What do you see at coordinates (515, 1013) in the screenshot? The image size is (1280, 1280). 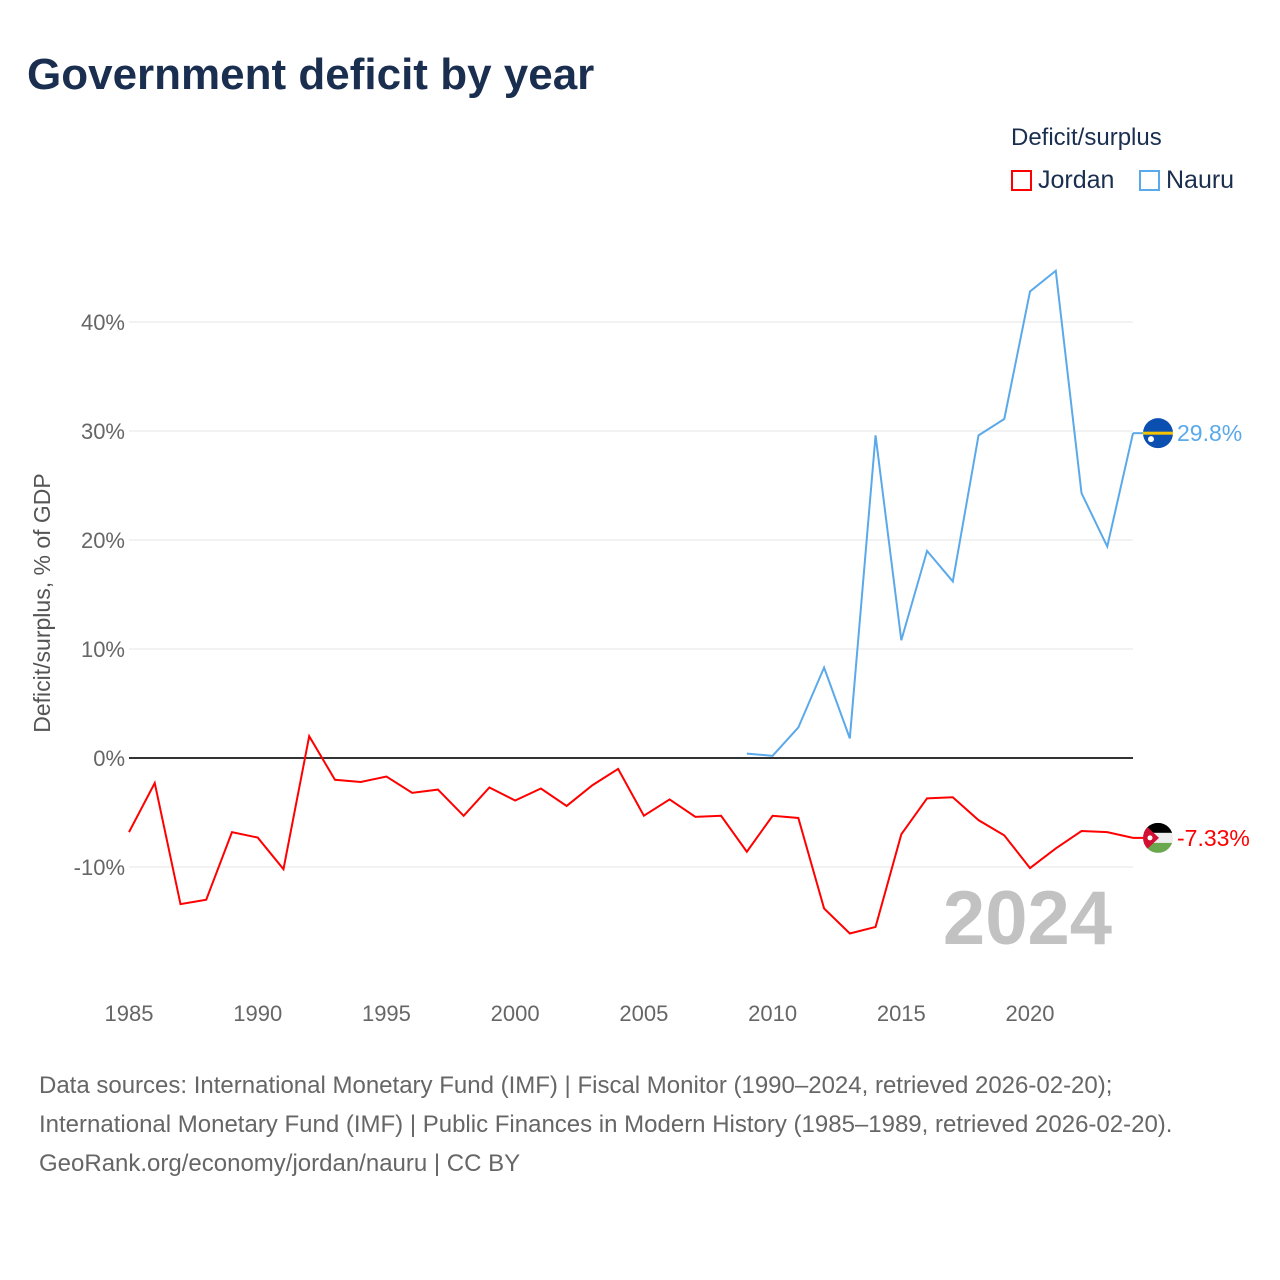 I see `x-tick-label: 2000` at bounding box center [515, 1013].